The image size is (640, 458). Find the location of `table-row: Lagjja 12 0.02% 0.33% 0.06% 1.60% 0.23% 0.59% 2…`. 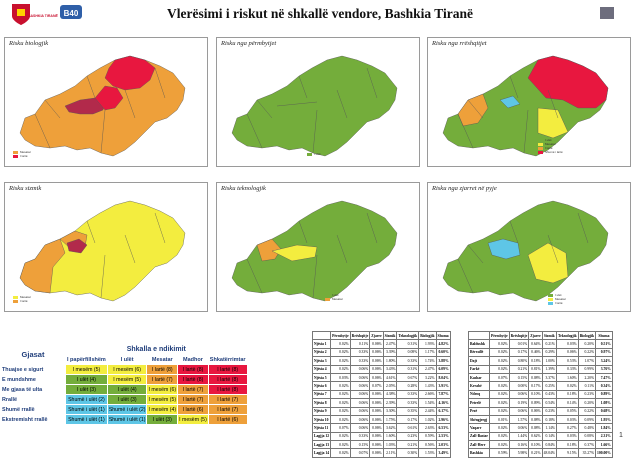

table-row: Lagjja 12 0.02% 0.33% 0.06% 1.60% 0.23% 0.59% 2… is located at coordinates (381, 436).